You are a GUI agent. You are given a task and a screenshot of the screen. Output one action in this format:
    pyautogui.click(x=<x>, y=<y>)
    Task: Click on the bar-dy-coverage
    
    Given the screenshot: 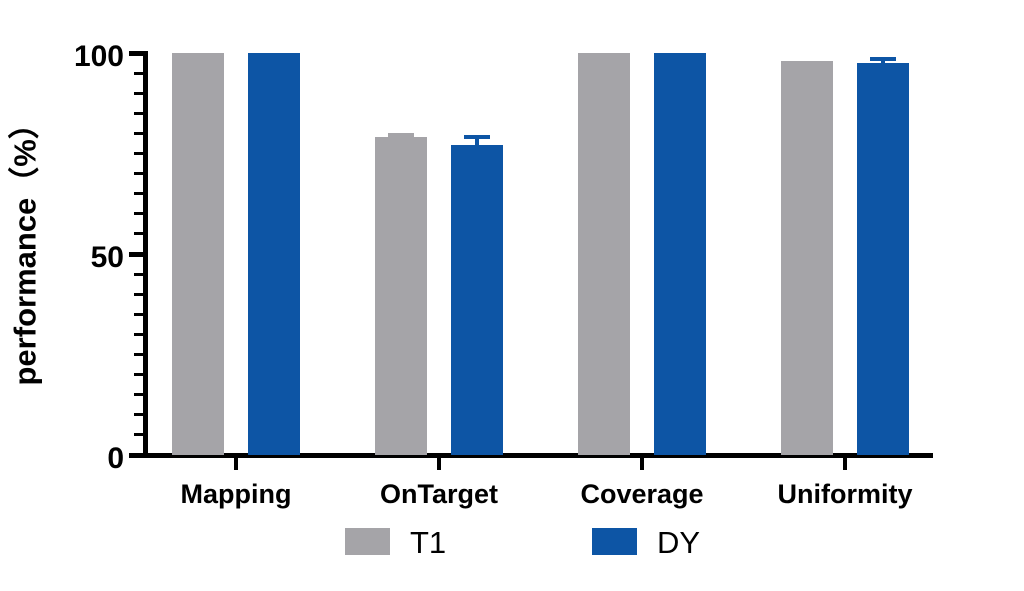 What is the action you would take?
    pyautogui.click(x=680, y=254)
    